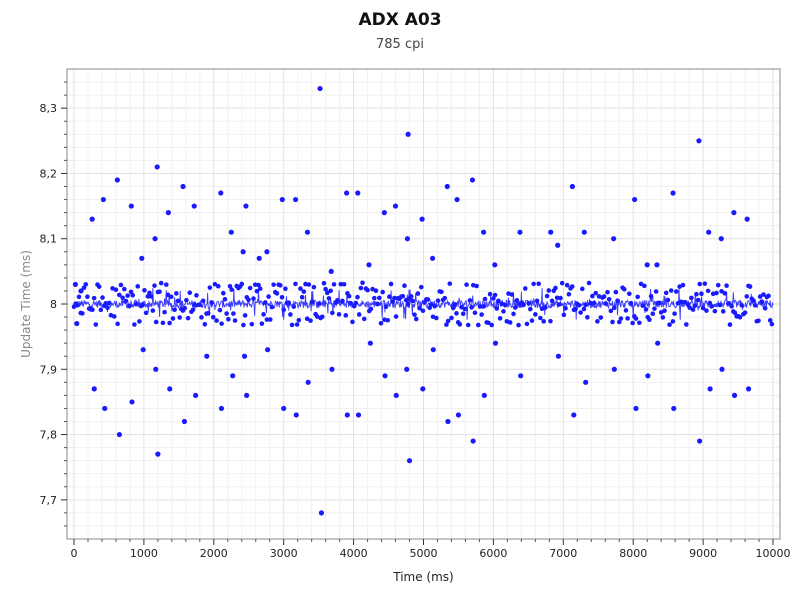 The height and width of the screenshot is (600, 800). Describe the element at coordinates (354, 553) in the screenshot. I see `x-tick-label: 4000` at that location.